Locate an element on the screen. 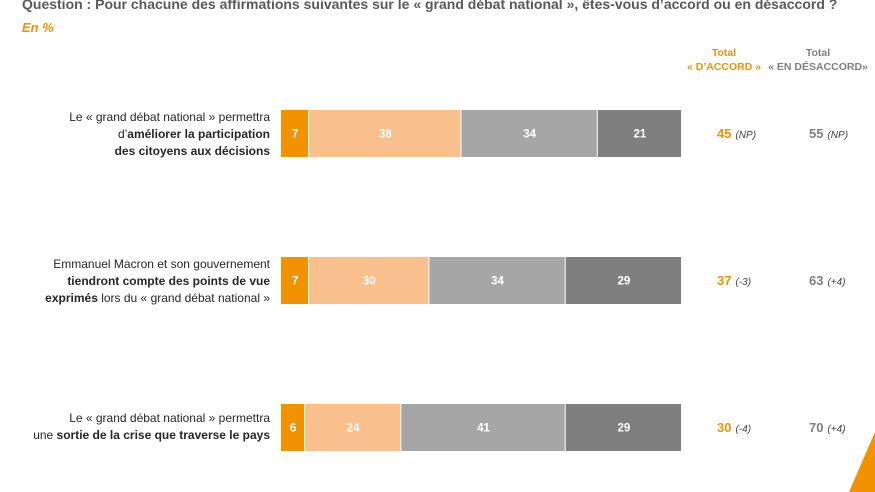 This screenshot has width=875, height=492. bar-row2-seg2 is located at coordinates (369, 280).